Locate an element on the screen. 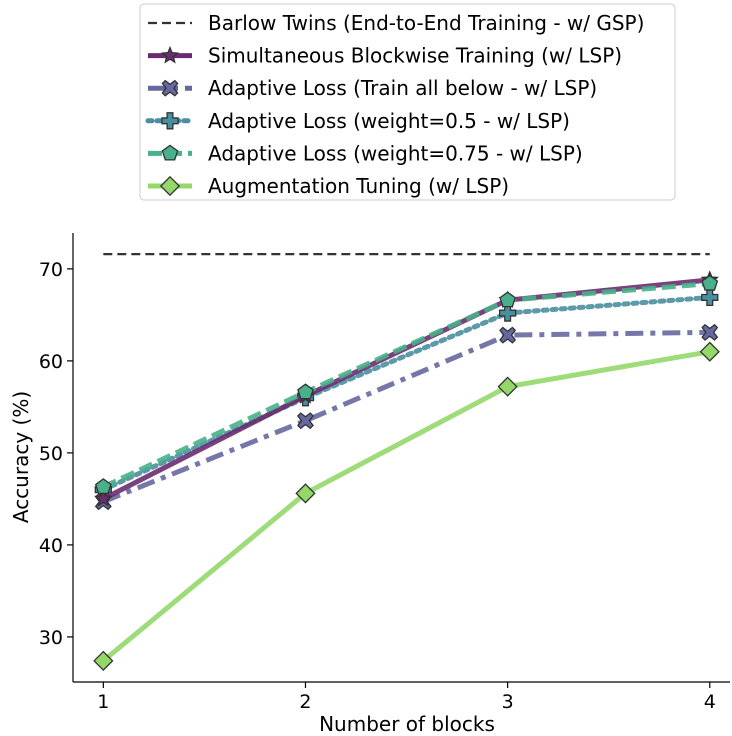 The width and height of the screenshot is (732, 736). y-tick-label: 30 is located at coordinates (51, 638).